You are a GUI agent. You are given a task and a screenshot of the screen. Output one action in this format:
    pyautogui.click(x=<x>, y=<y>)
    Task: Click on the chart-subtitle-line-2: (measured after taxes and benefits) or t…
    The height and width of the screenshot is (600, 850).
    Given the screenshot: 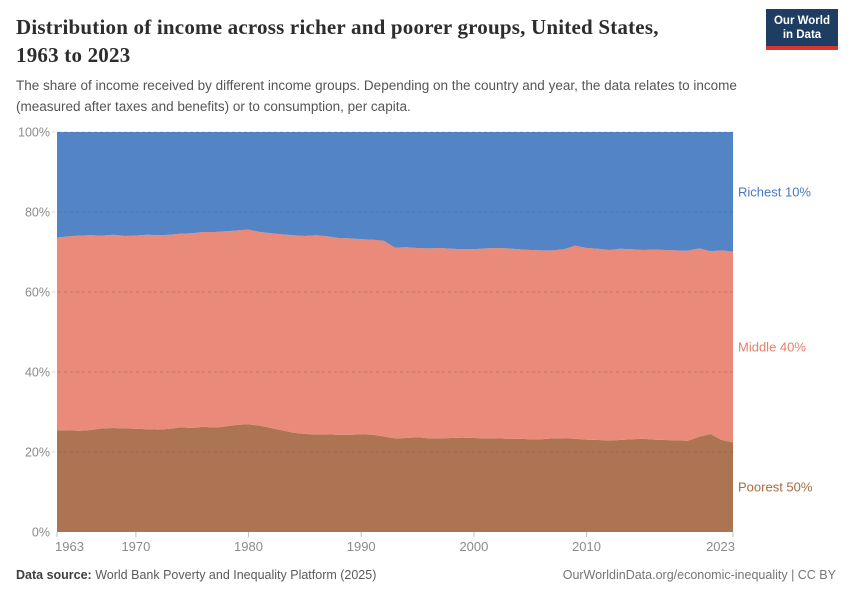 What is the action you would take?
    pyautogui.click(x=213, y=106)
    